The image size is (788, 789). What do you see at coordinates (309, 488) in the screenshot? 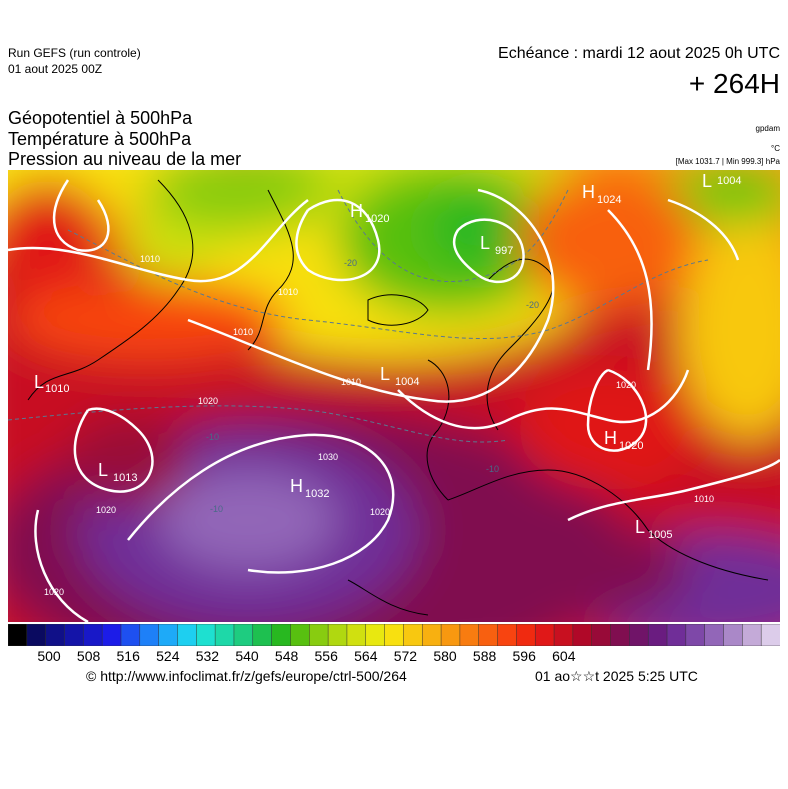
I see `pressure-center: H 1032` at bounding box center [309, 488].